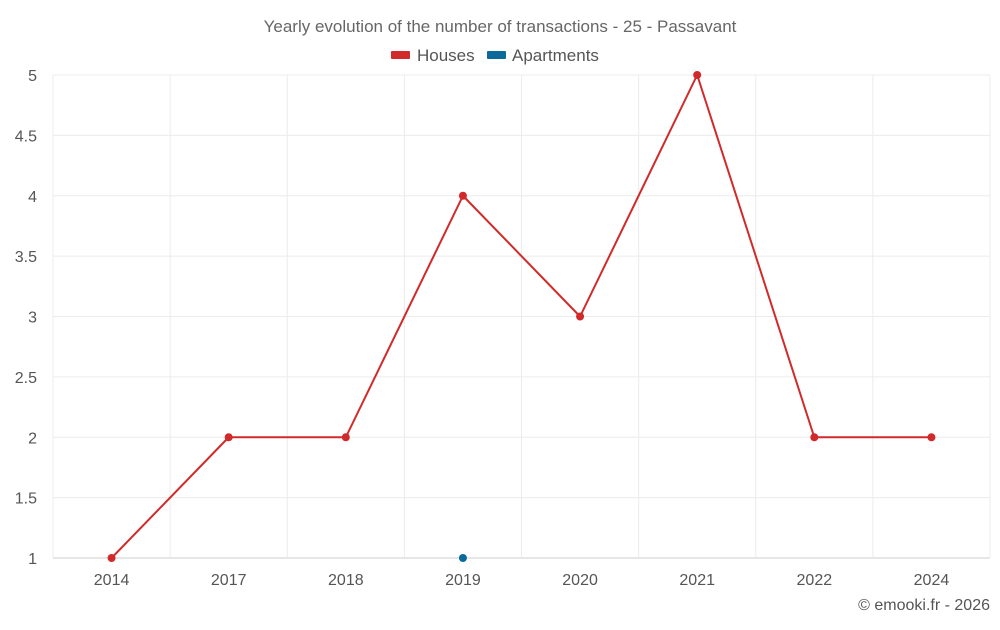 The image size is (1000, 630). Describe the element at coordinates (463, 580) in the screenshot. I see `x-tick-label: 2019` at that location.